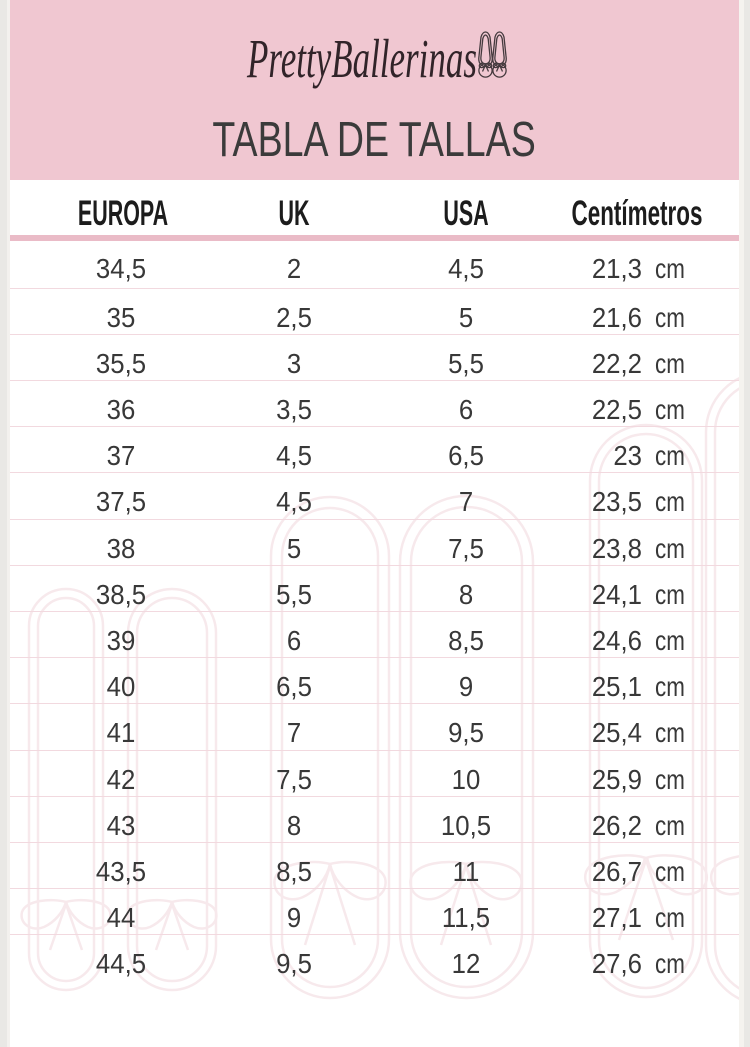  What do you see at coordinates (361, 58) in the screenshot?
I see `svg-text: PrettyBallerinas` at bounding box center [361, 58].